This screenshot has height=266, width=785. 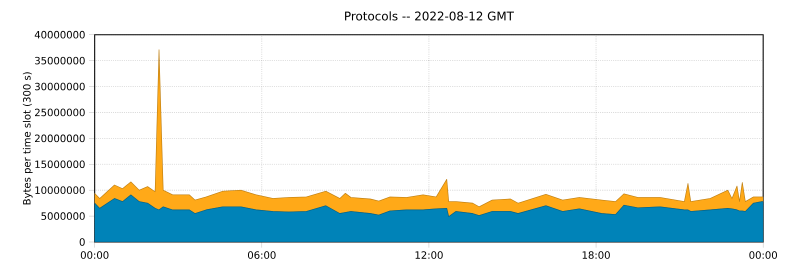 What do you see at coordinates (60, 138) in the screenshot?
I see `y-tick-label: 20000000` at bounding box center [60, 138].